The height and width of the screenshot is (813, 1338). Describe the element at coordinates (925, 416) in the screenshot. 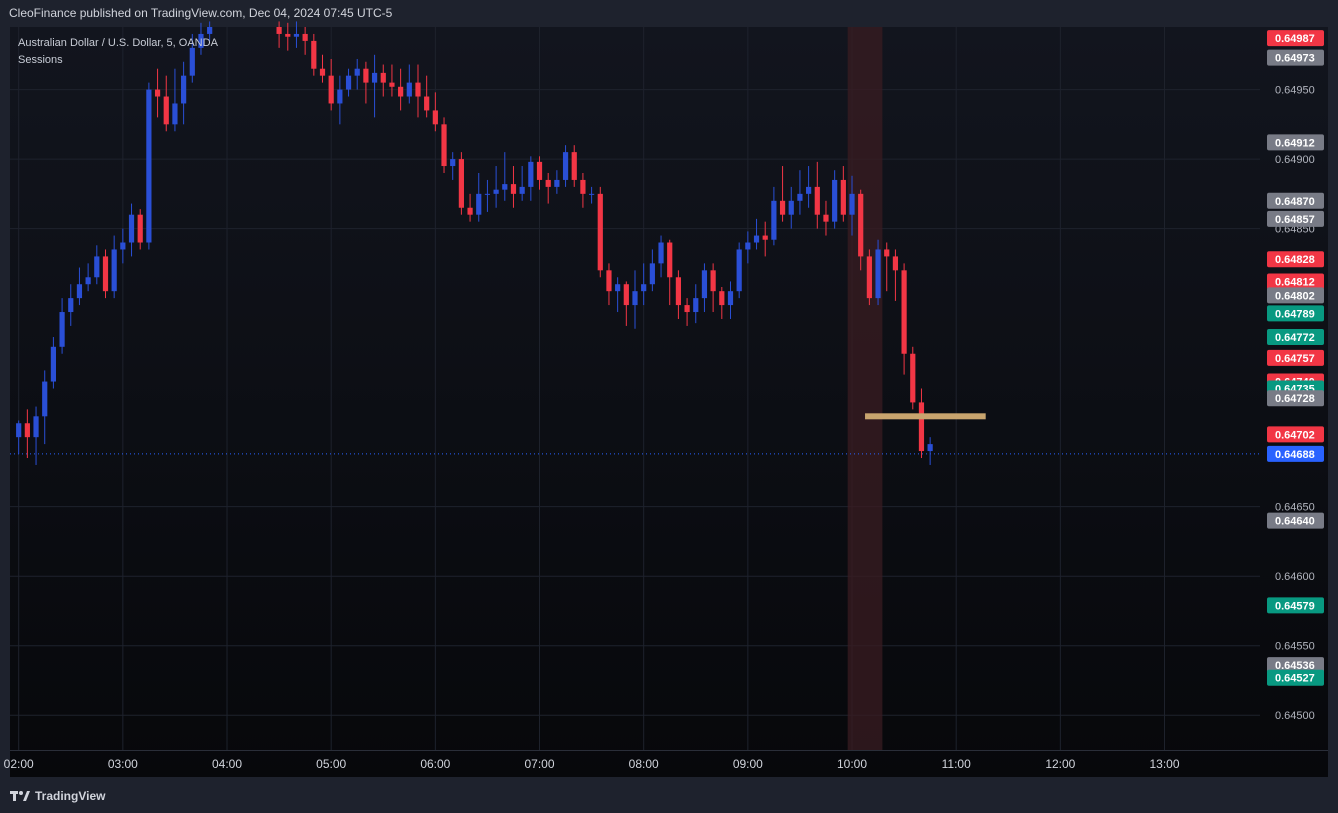

I see `level-marker` at that location.